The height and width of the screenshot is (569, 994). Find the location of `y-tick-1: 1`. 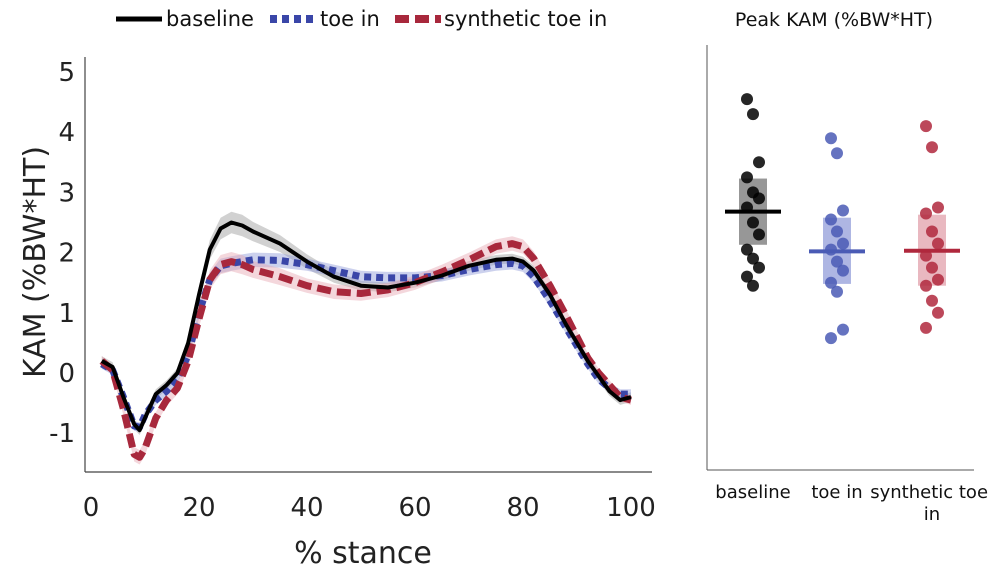

y-tick-1: 1 is located at coordinates (66, 314).